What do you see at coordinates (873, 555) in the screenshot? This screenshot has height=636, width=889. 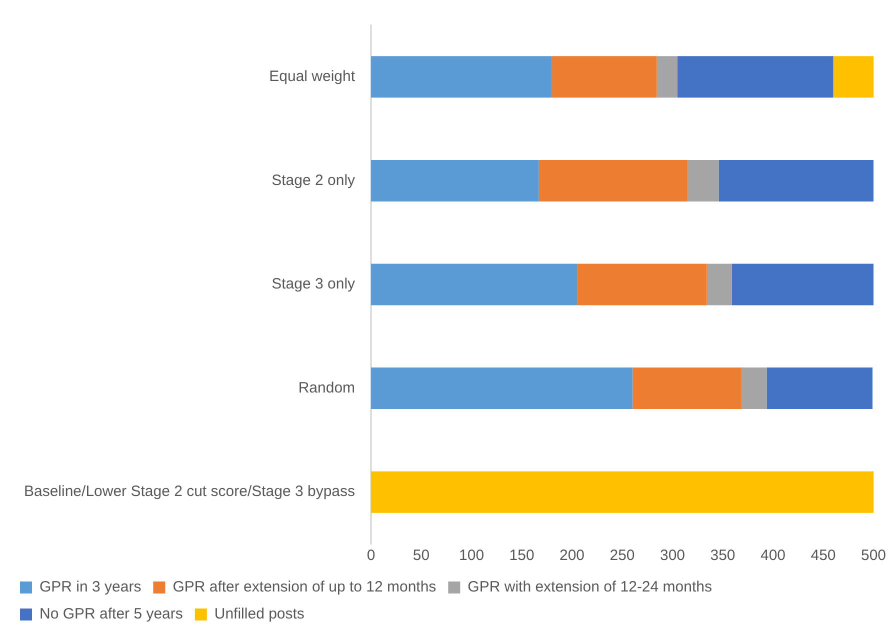 I see `x-tick-label: 500` at bounding box center [873, 555].